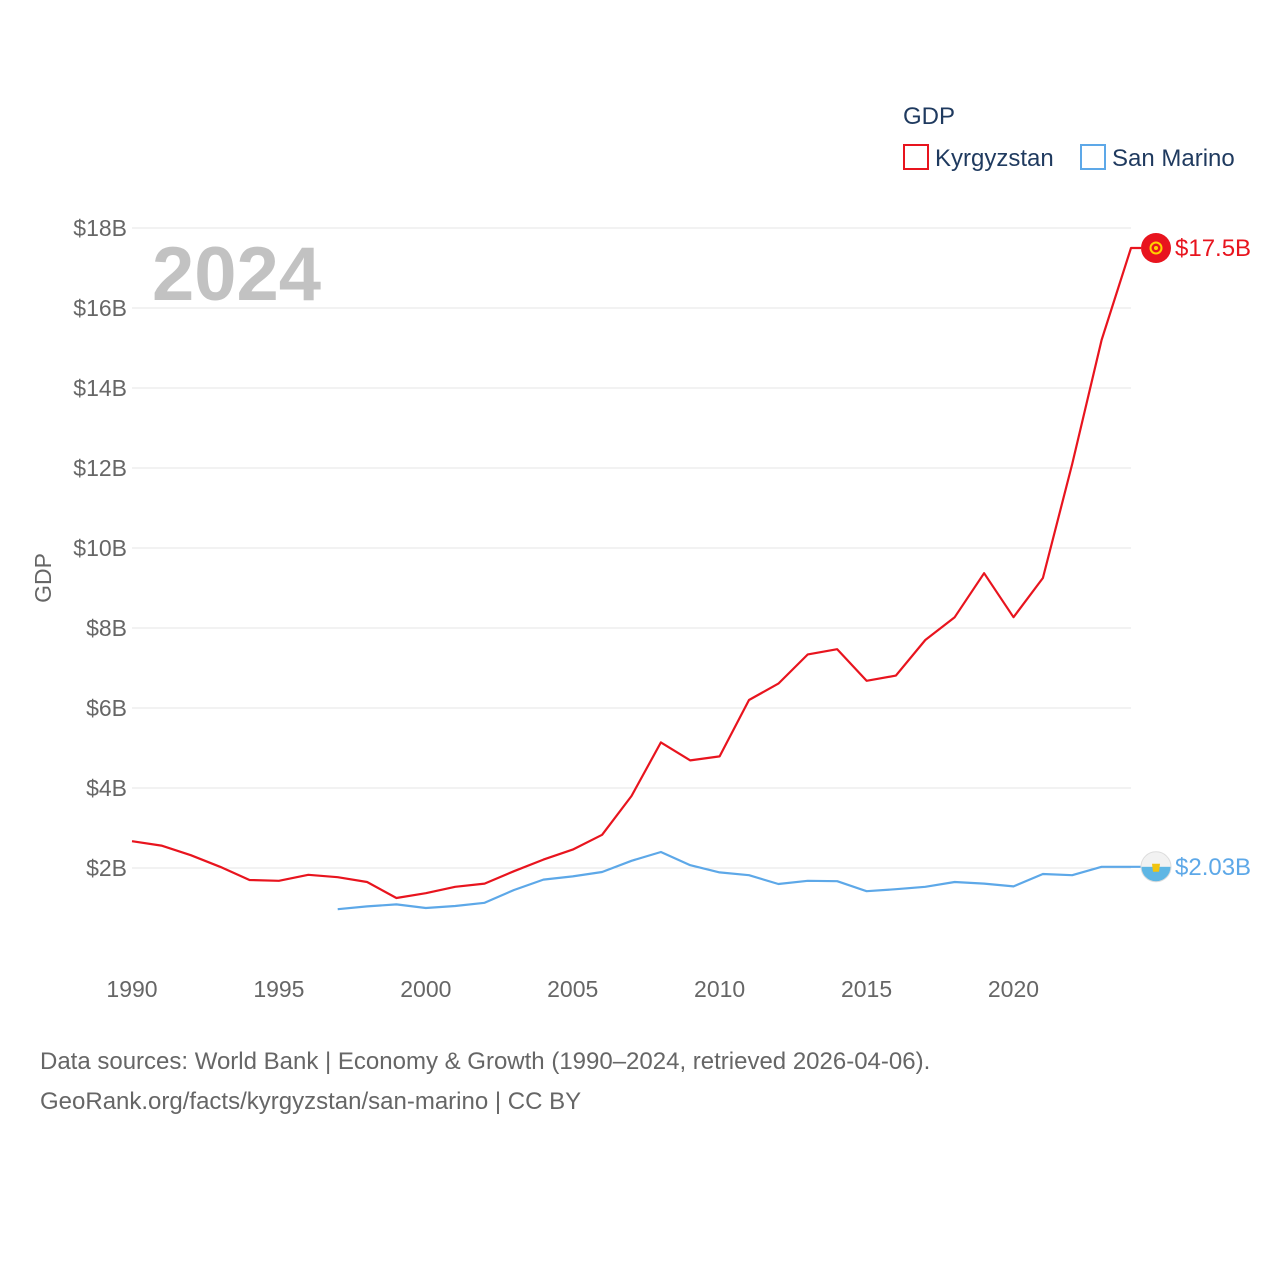 This screenshot has height=1280, width=1280. I want to click on y-tick-label: $6B, so click(106, 708).